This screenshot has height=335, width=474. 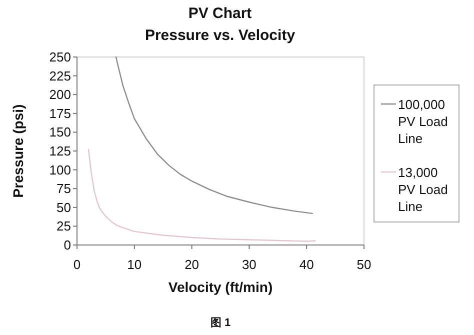 What do you see at coordinates (67, 245) in the screenshot?
I see `ytick: 0` at bounding box center [67, 245].